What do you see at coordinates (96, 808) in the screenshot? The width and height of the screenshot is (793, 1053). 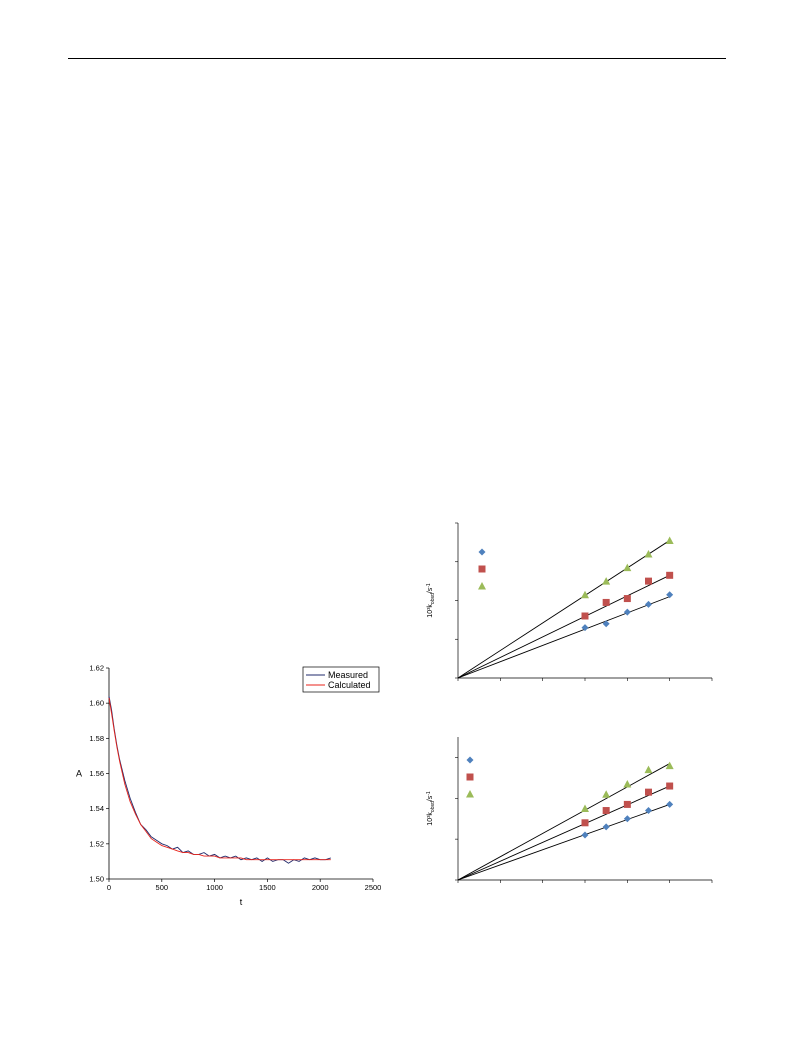 I see `y-tick-label: 1.54` at bounding box center [96, 808].